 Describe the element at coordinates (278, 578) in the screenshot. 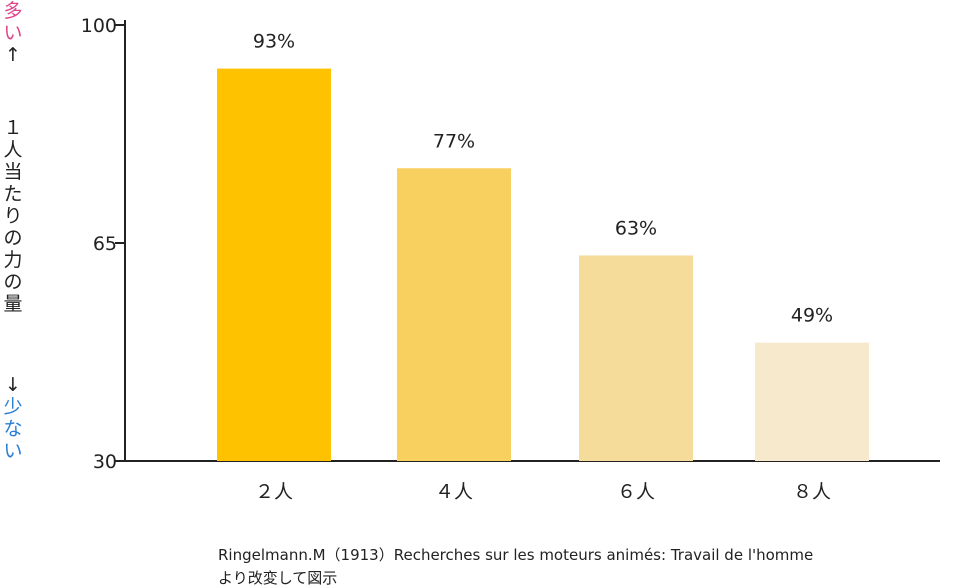

I see `source-note: より改変して図示` at that location.